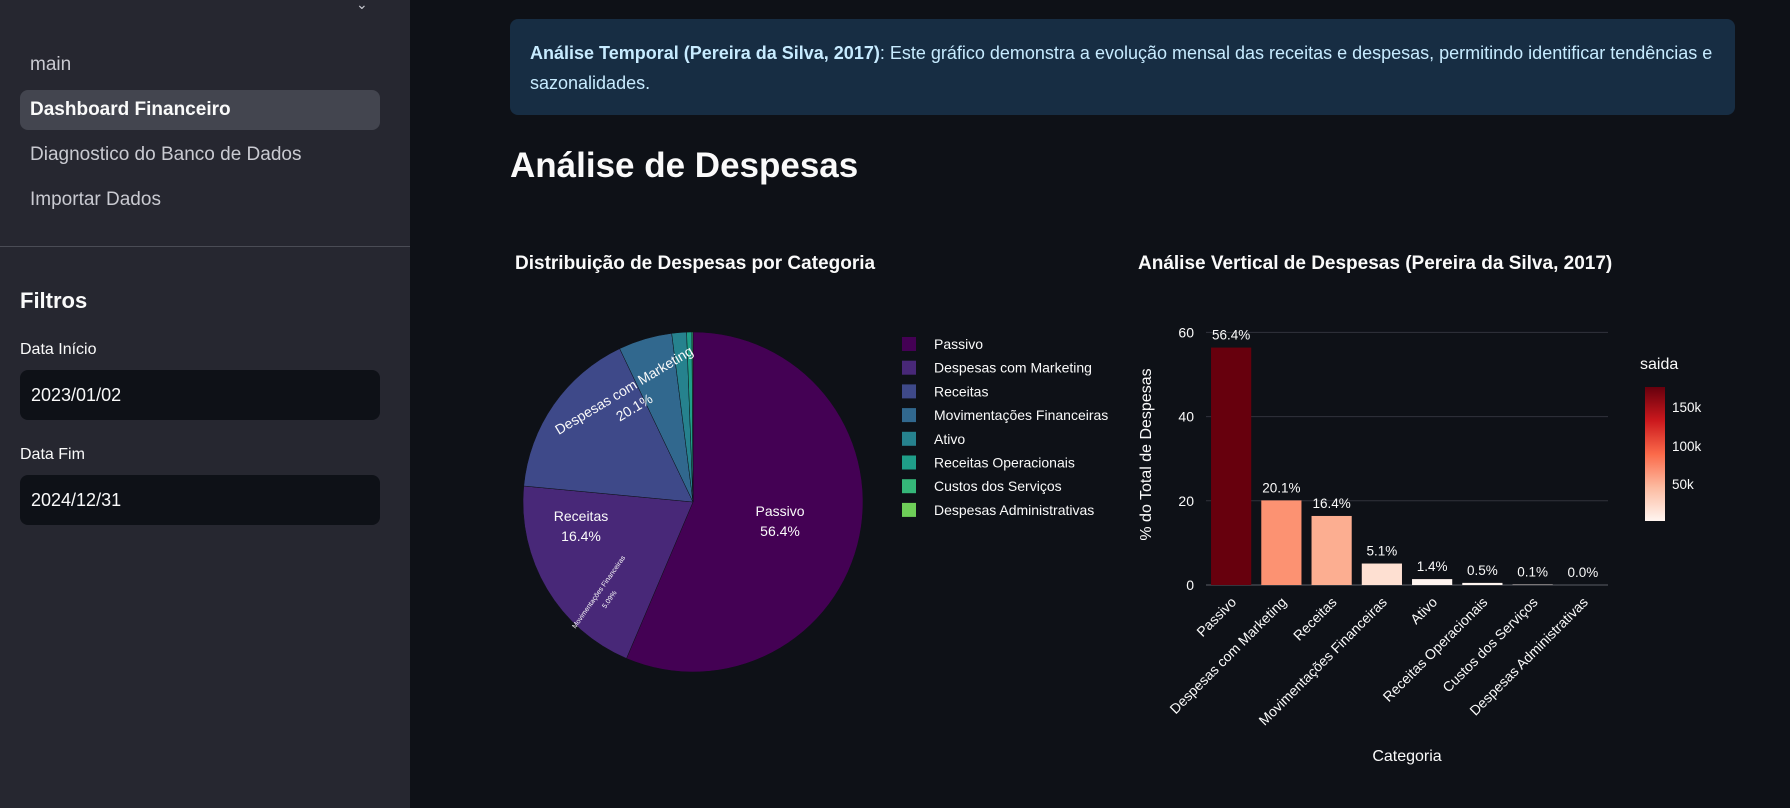 Image resolution: width=1790 pixels, height=808 pixels. I want to click on bar-value-label-0: 56.4%, so click(1231, 335).